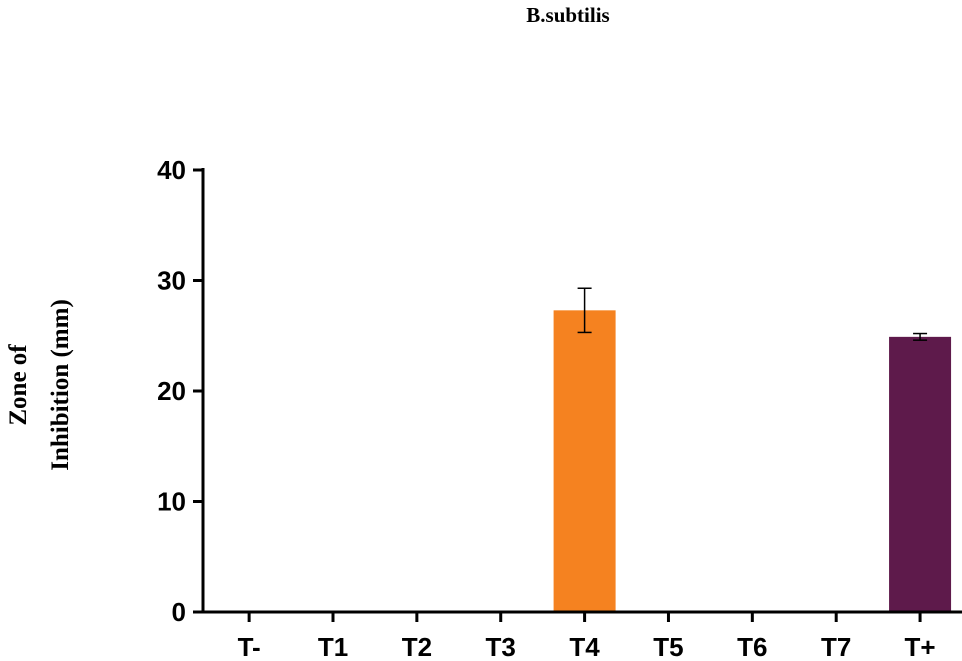 This screenshot has width=962, height=661. I want to click on y-tick-label: 20, so click(171, 391).